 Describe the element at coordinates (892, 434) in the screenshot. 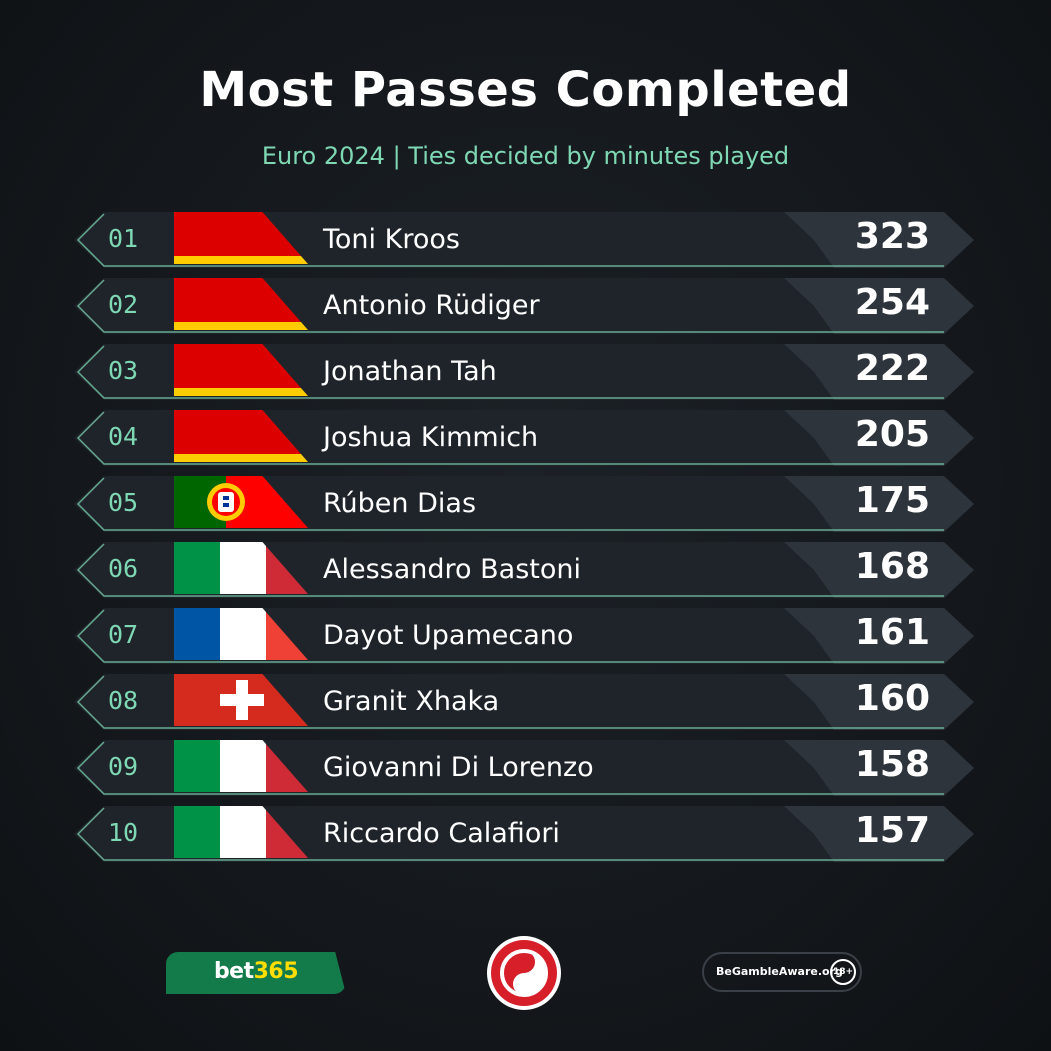

I see `passes-value: 205` at that location.